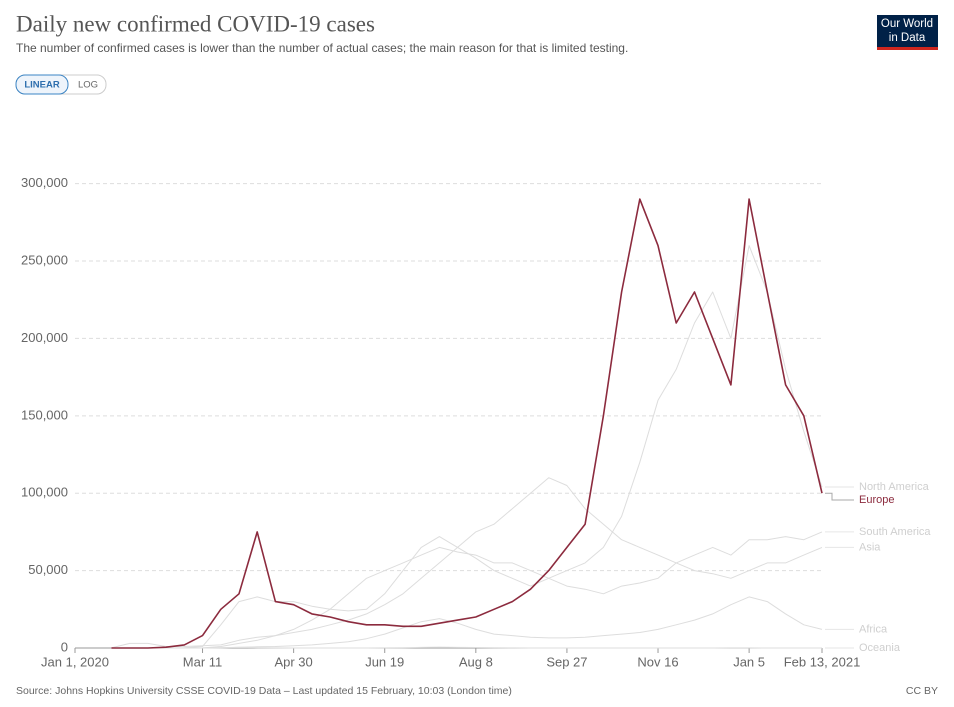 The width and height of the screenshot is (954, 707). What do you see at coordinates (873, 629) in the screenshot?
I see `legend-label: Africa` at bounding box center [873, 629].